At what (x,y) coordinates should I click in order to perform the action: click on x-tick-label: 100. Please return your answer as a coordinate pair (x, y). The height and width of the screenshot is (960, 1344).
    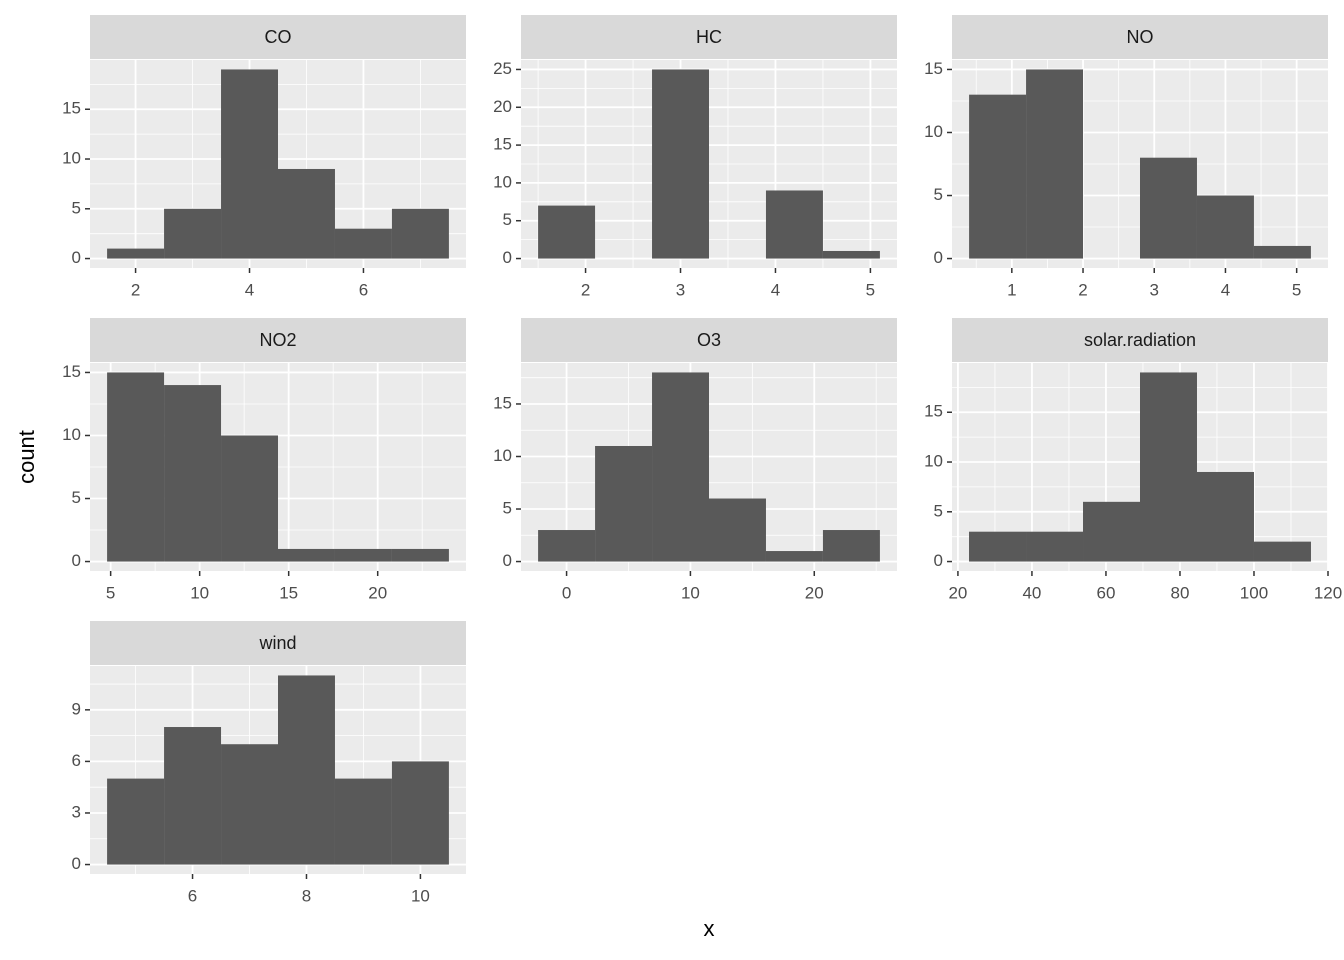
    Looking at the image, I should click on (1254, 592).